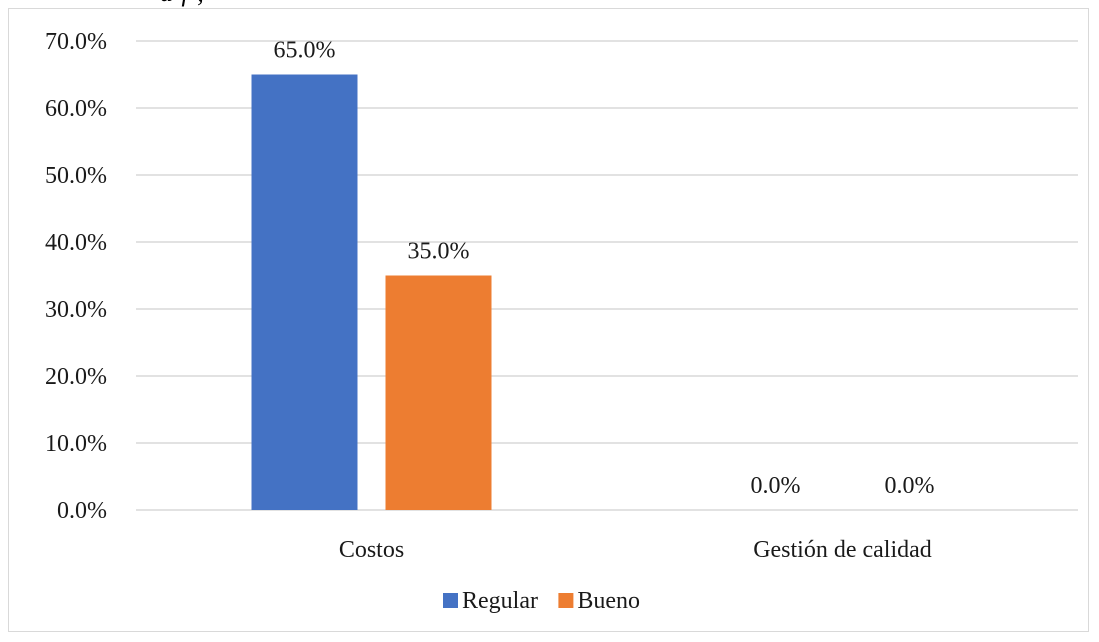 This screenshot has width=1099, height=642. What do you see at coordinates (635, 550) in the screenshot?
I see `category-labels: Costos Gestión de calidad` at bounding box center [635, 550].